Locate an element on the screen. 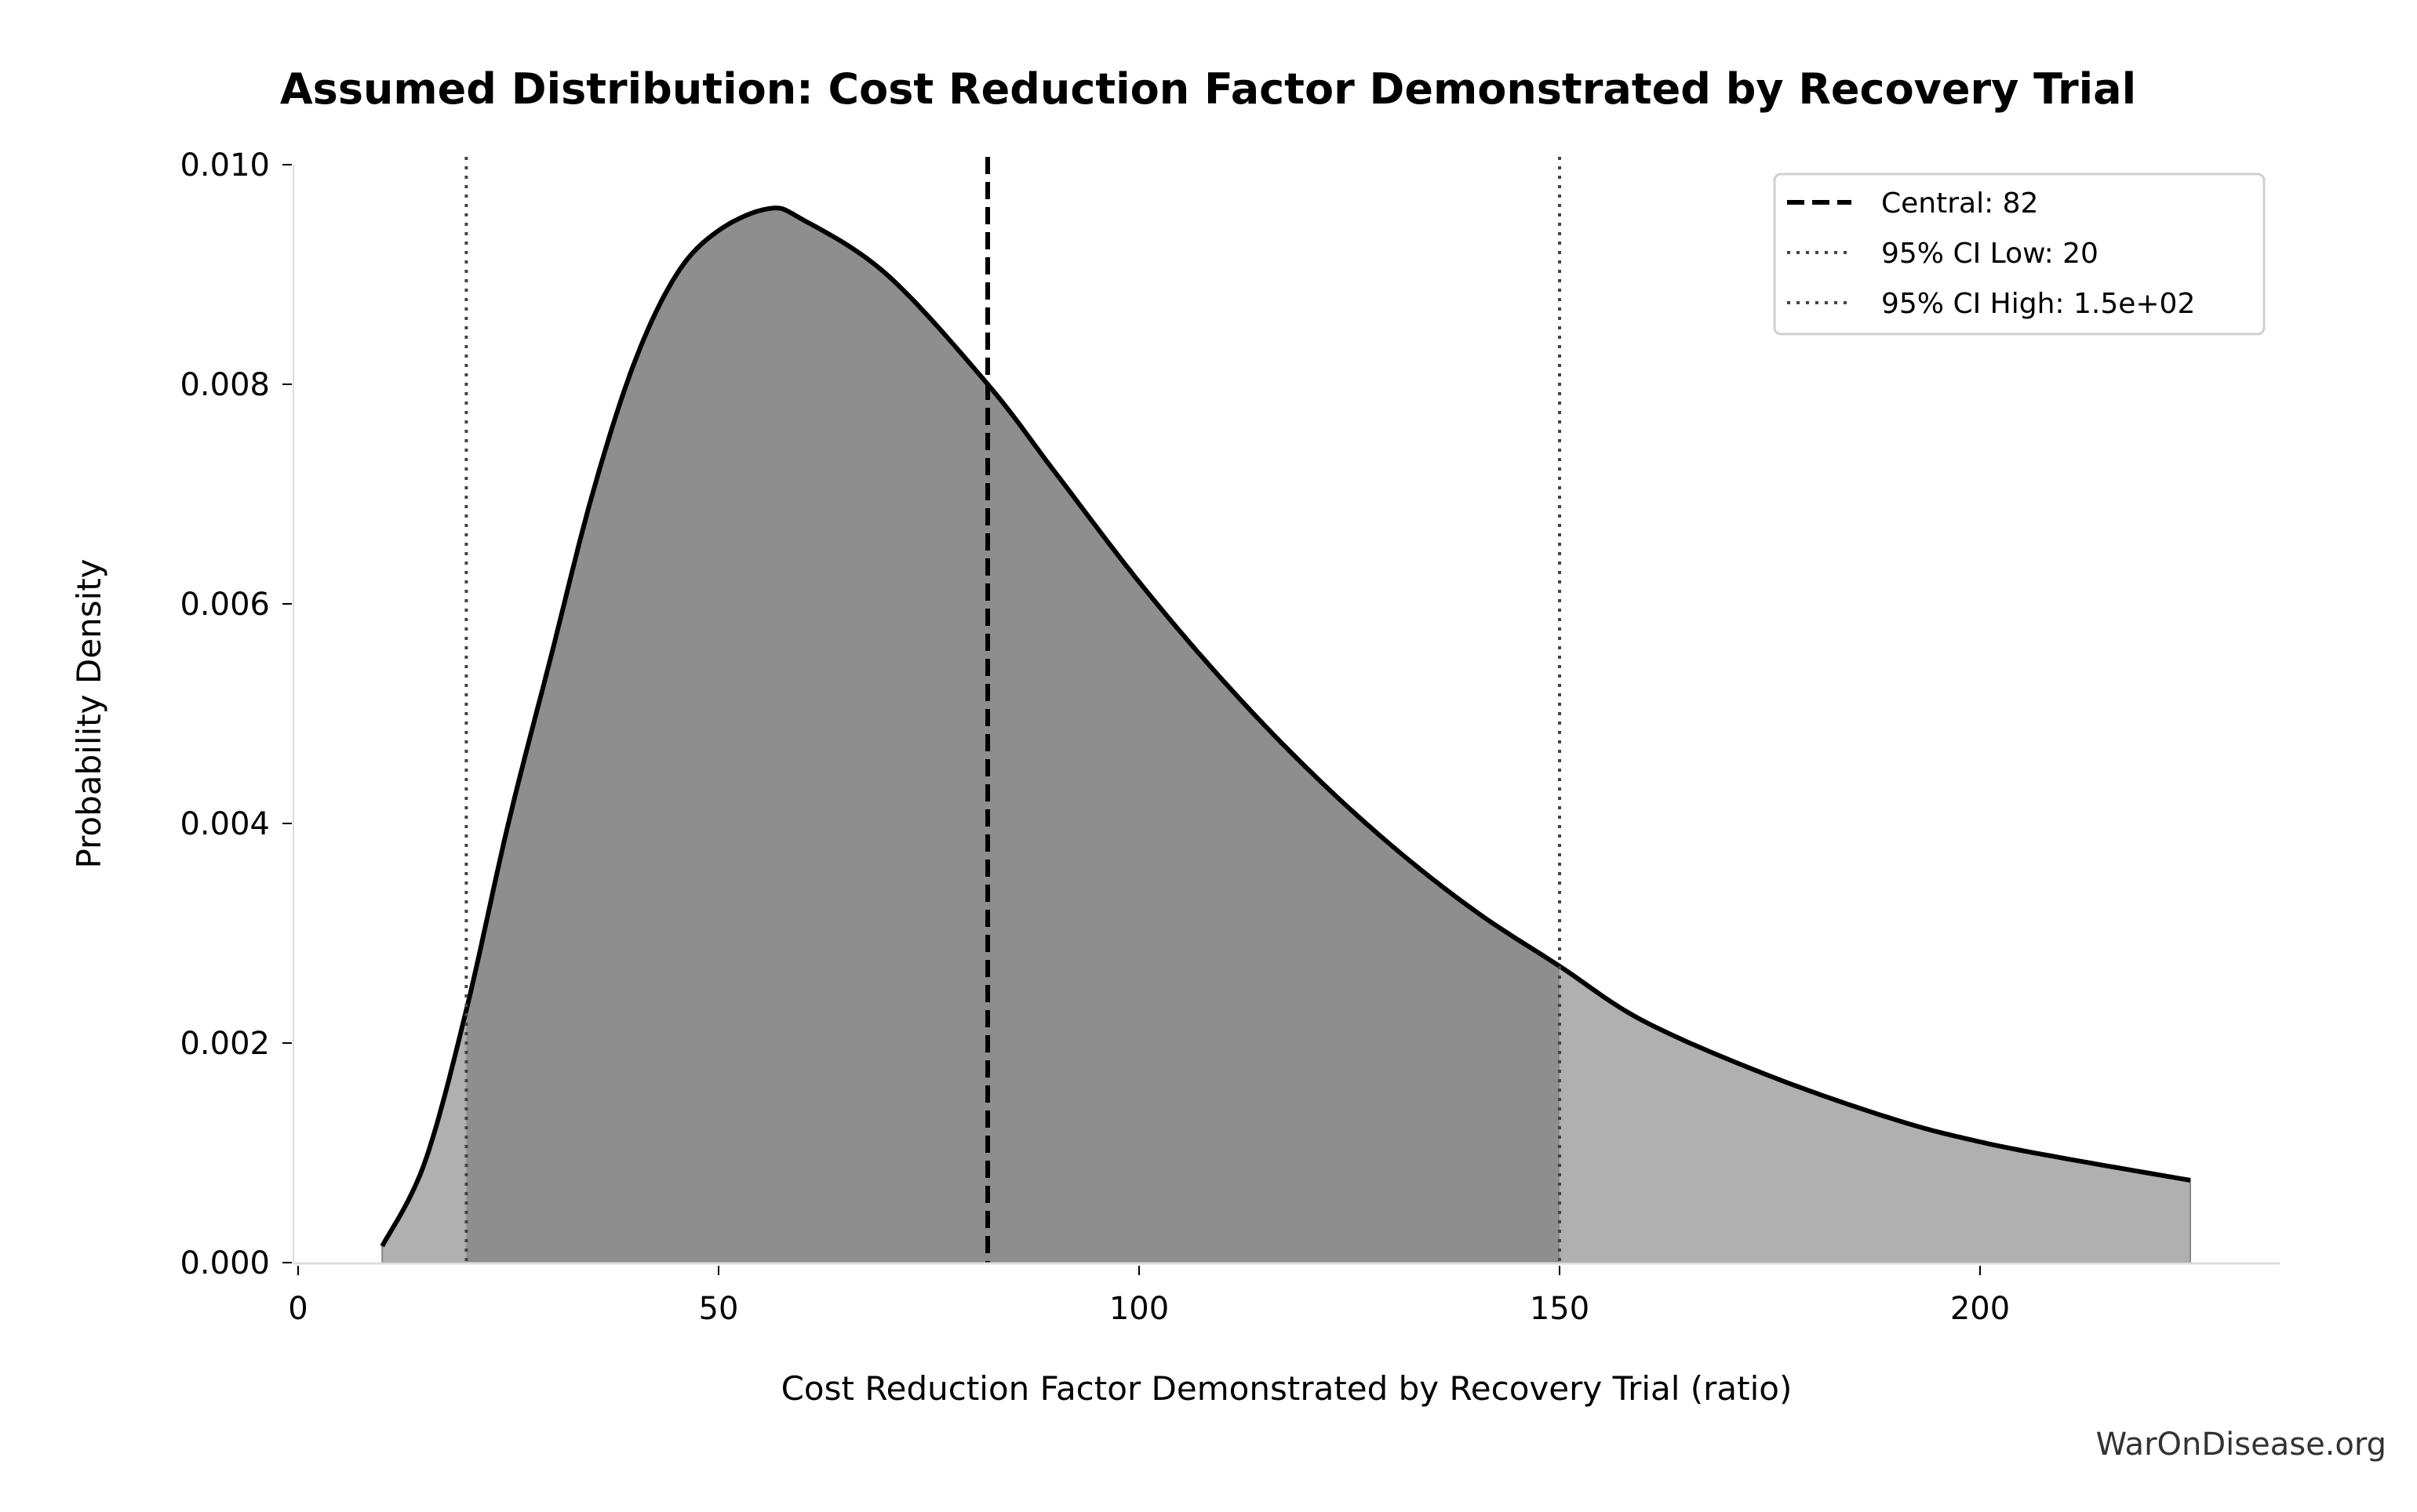 The image size is (2417, 1512). legend-box is located at coordinates (2019, 254).